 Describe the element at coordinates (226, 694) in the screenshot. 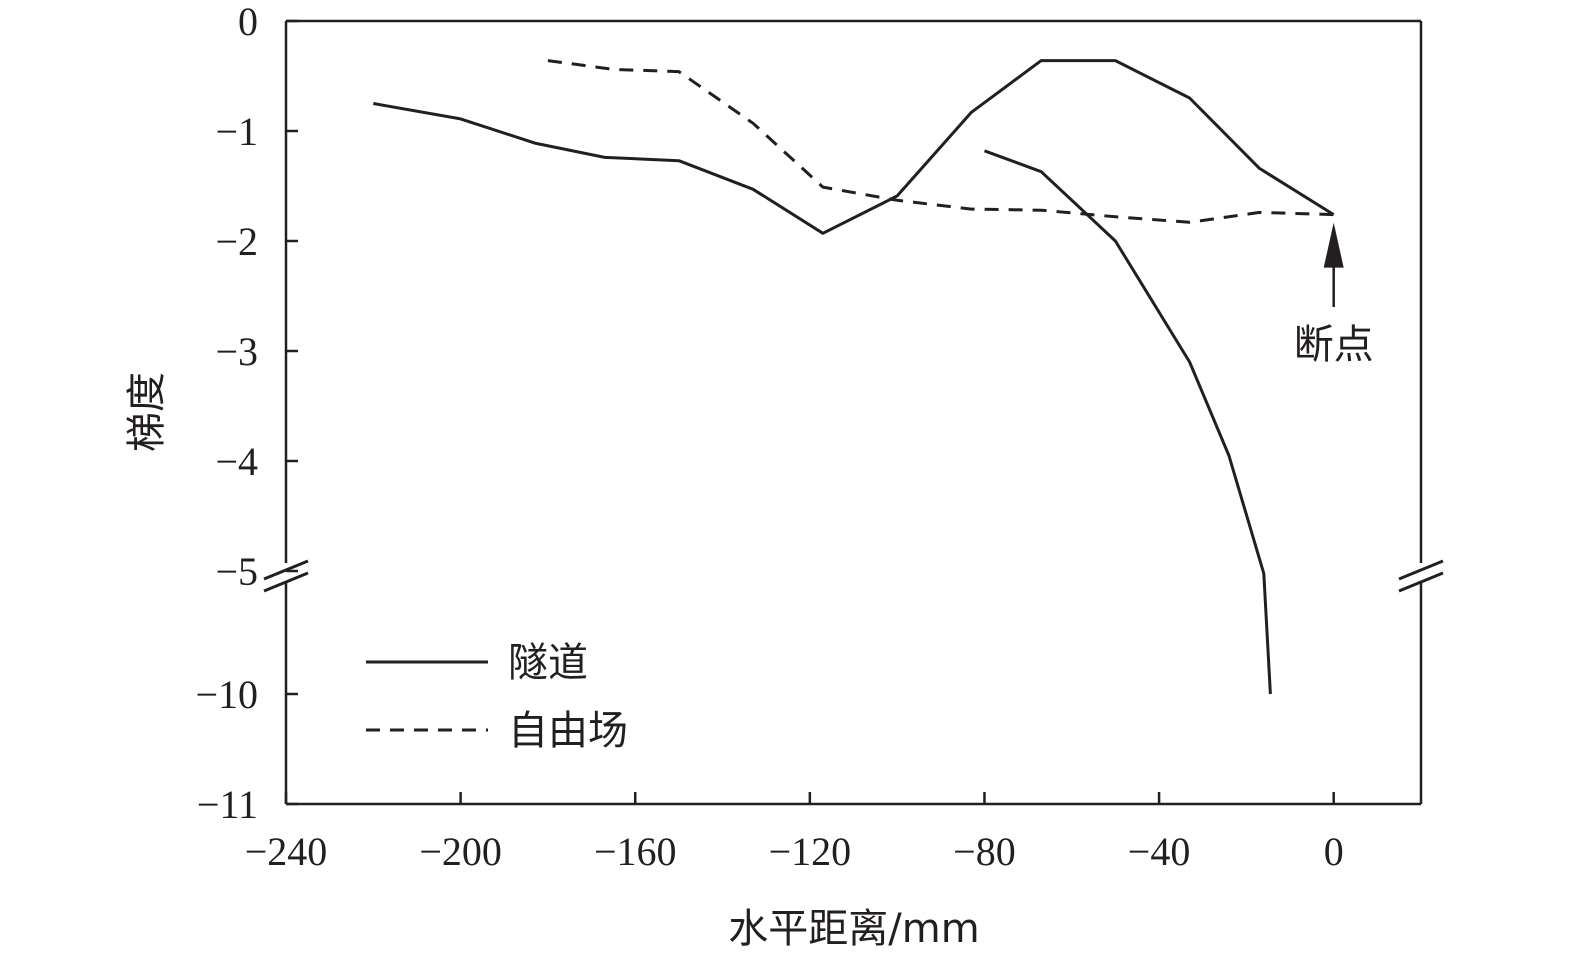

I see `y-tick-label: −10` at that location.